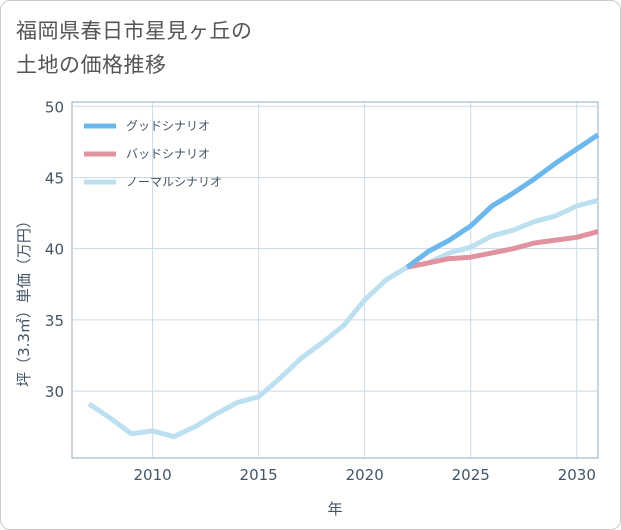 Image resolution: width=621 pixels, height=530 pixels. What do you see at coordinates (334, 509) in the screenshot?
I see `x-axis-label: 年` at bounding box center [334, 509].